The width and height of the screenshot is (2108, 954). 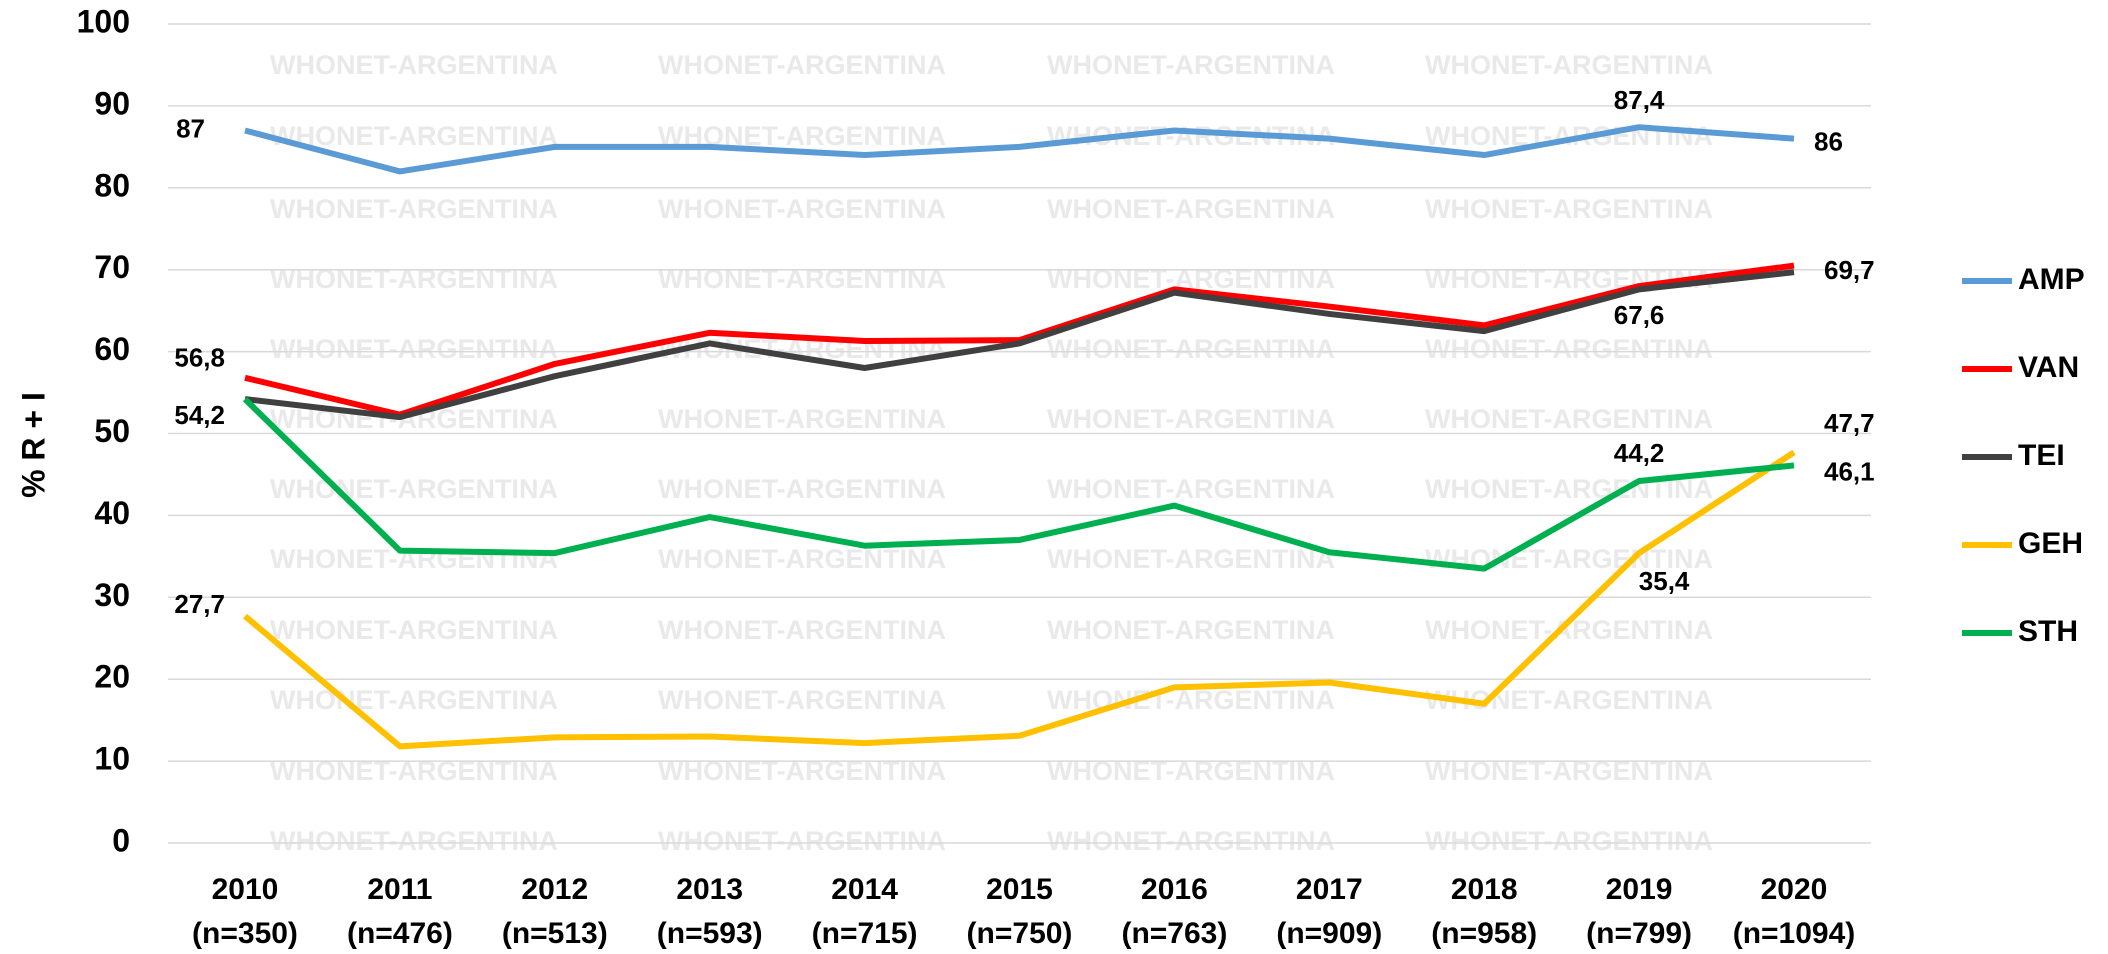 I want to click on y-tick-label: 90, so click(x=112, y=103).